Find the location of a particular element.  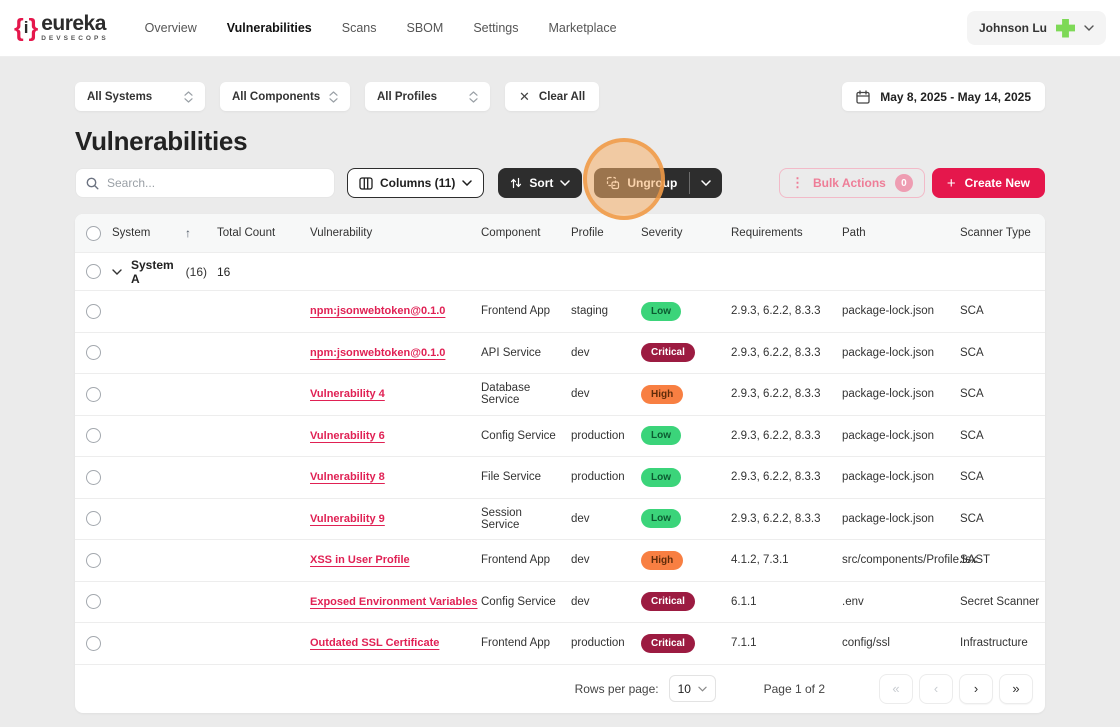

previous-page-button: ‹ is located at coordinates (936, 688).